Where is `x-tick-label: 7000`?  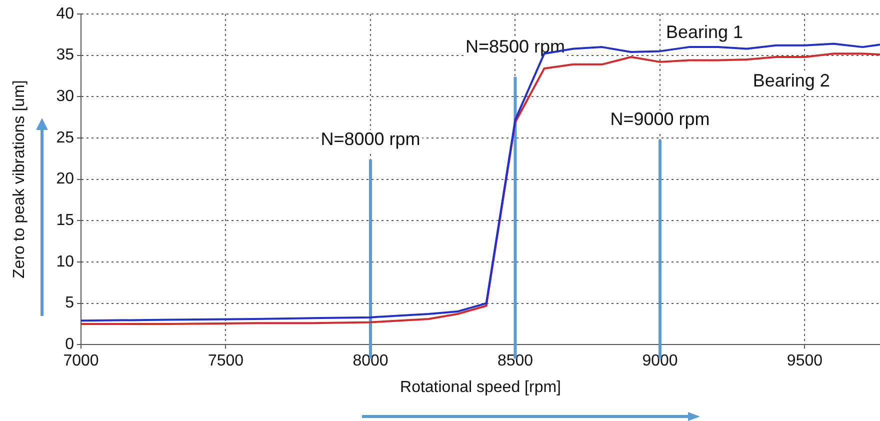
x-tick-label: 7000 is located at coordinates (81, 361).